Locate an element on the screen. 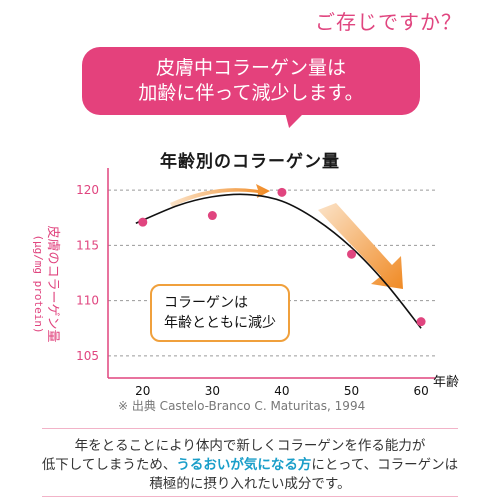 Image resolution: width=500 pixels, height=500 pixels. bubble-line-2: 加齢に伴って減少します。 is located at coordinates (251, 93).